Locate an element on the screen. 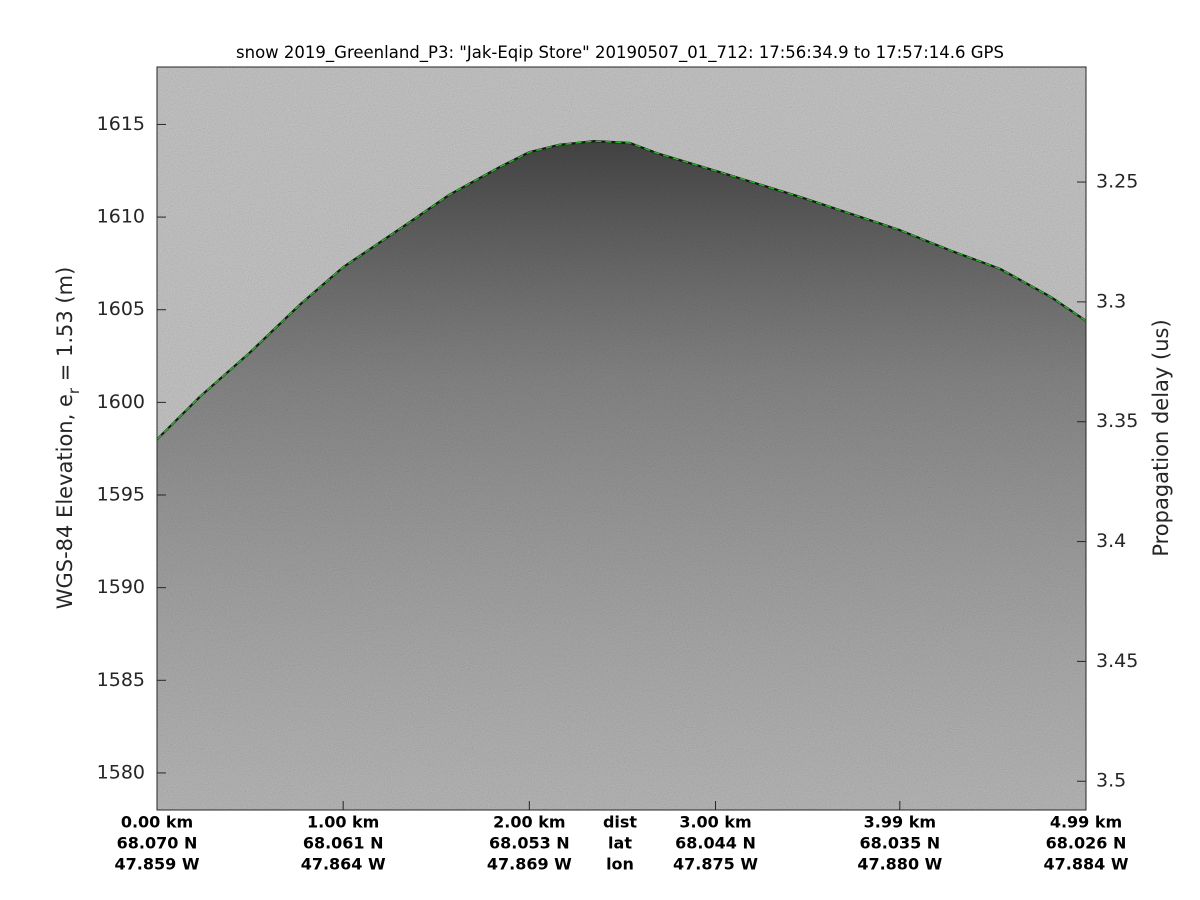 The image size is (1200, 900). y-label-main: WGS-84 Elevation, e is located at coordinates (65, 501).